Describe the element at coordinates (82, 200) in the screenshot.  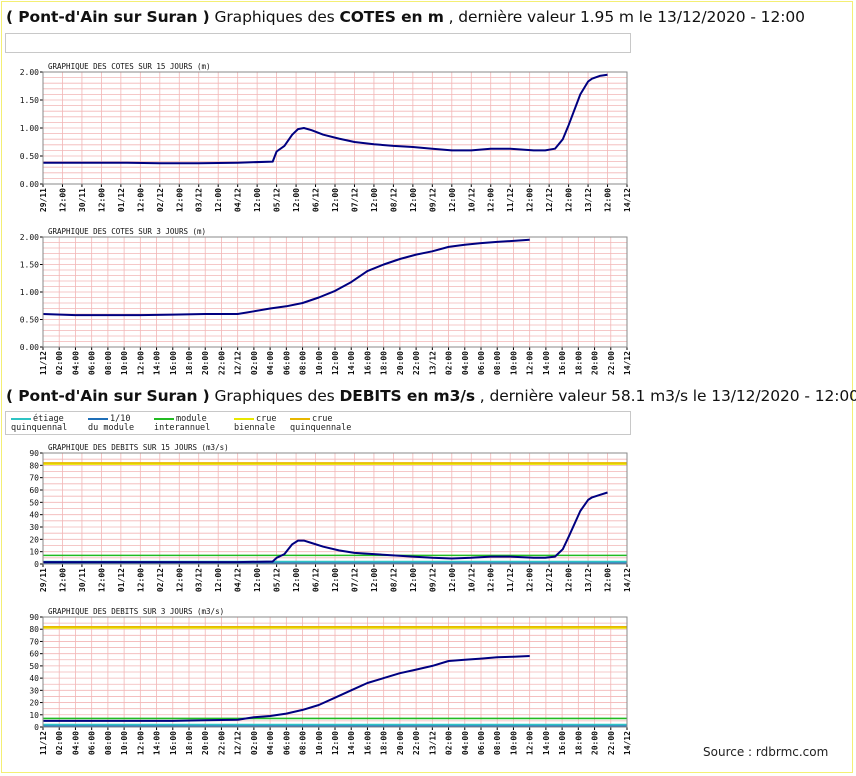
I see `x-tick-label: 30/11` at that location.